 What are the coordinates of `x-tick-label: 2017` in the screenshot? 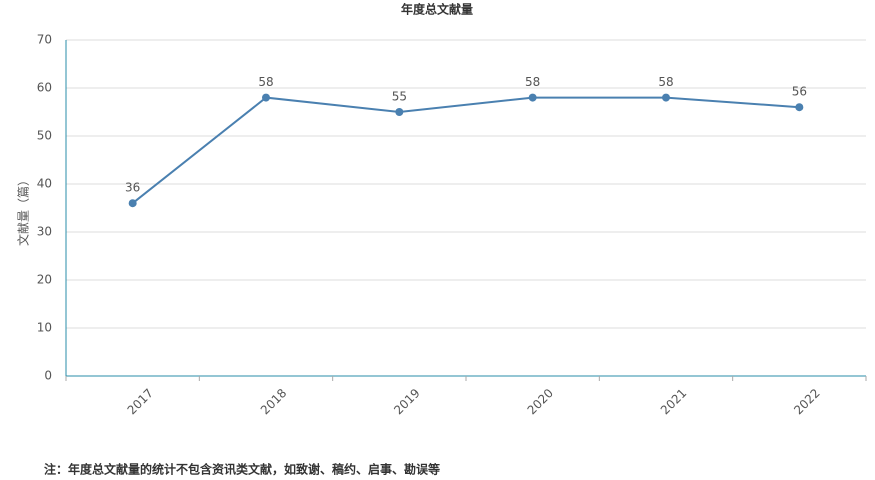 It's located at (140, 401).